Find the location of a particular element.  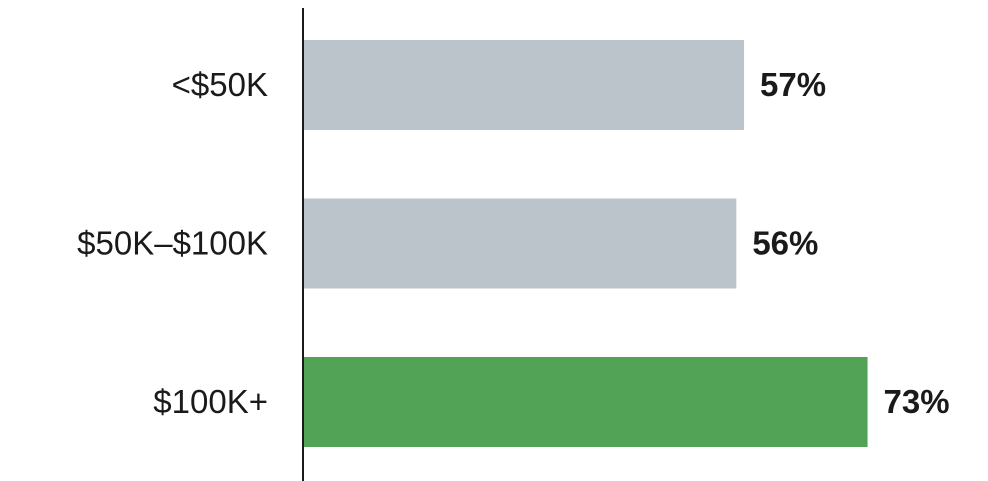

category-label-2: $100K+ is located at coordinates (210, 401).